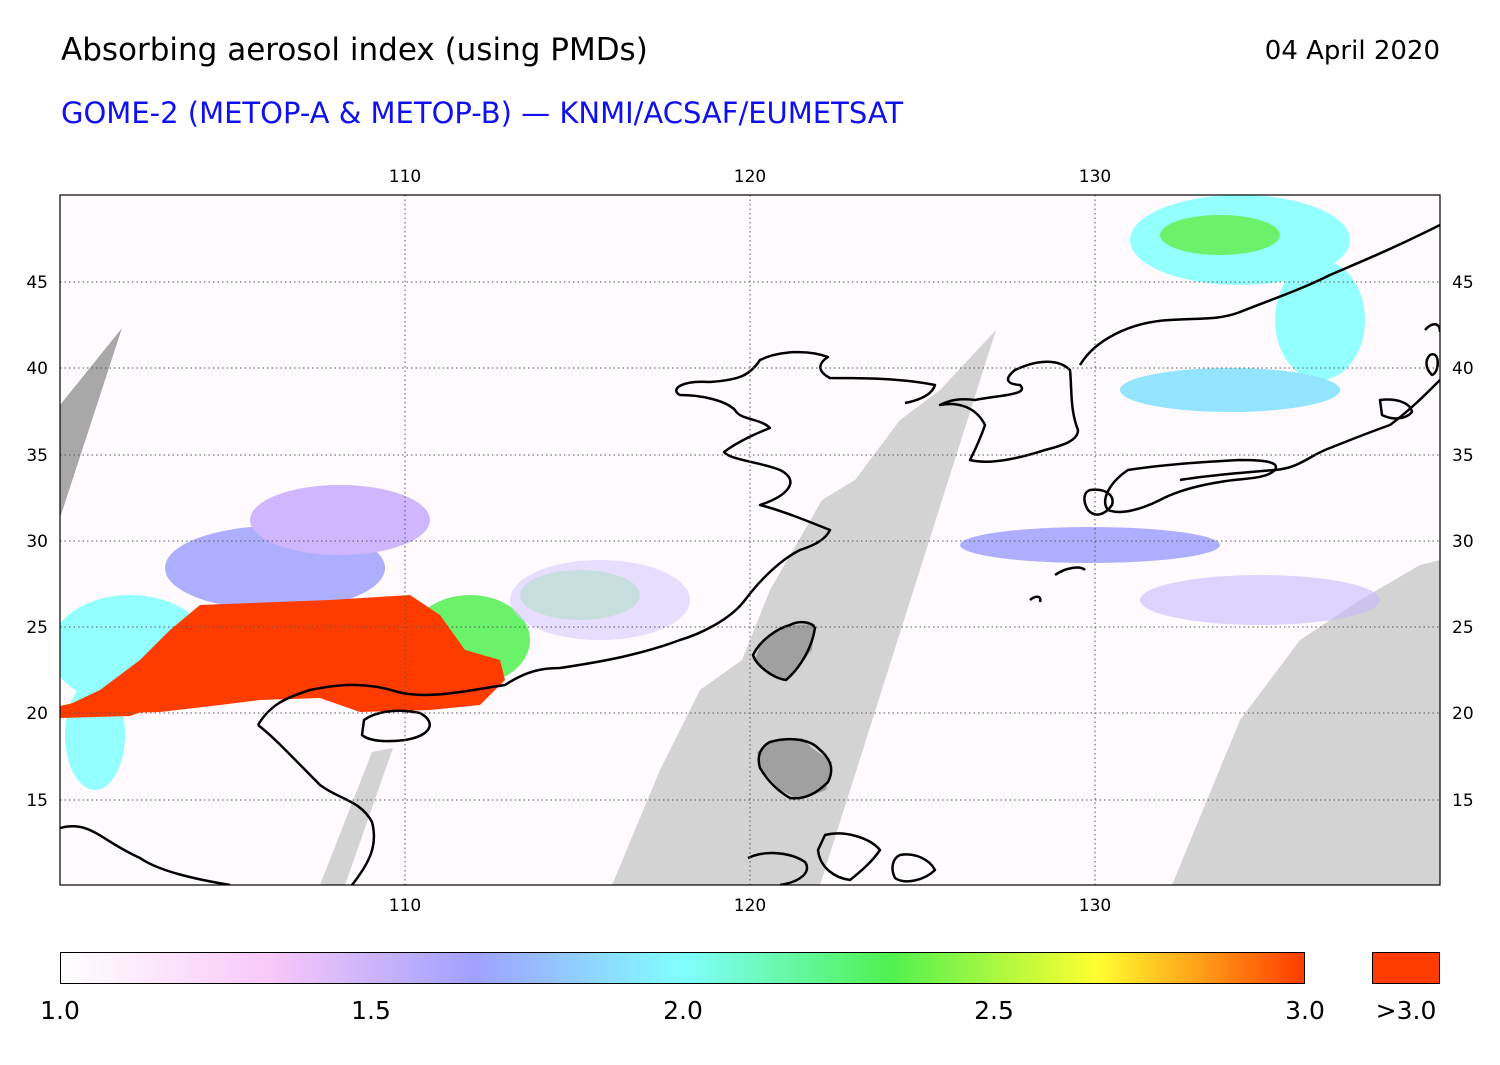 This screenshot has height=1065, width=1500. What do you see at coordinates (37, 542) in the screenshot?
I see `lat-tick-left-30: 30` at bounding box center [37, 542].